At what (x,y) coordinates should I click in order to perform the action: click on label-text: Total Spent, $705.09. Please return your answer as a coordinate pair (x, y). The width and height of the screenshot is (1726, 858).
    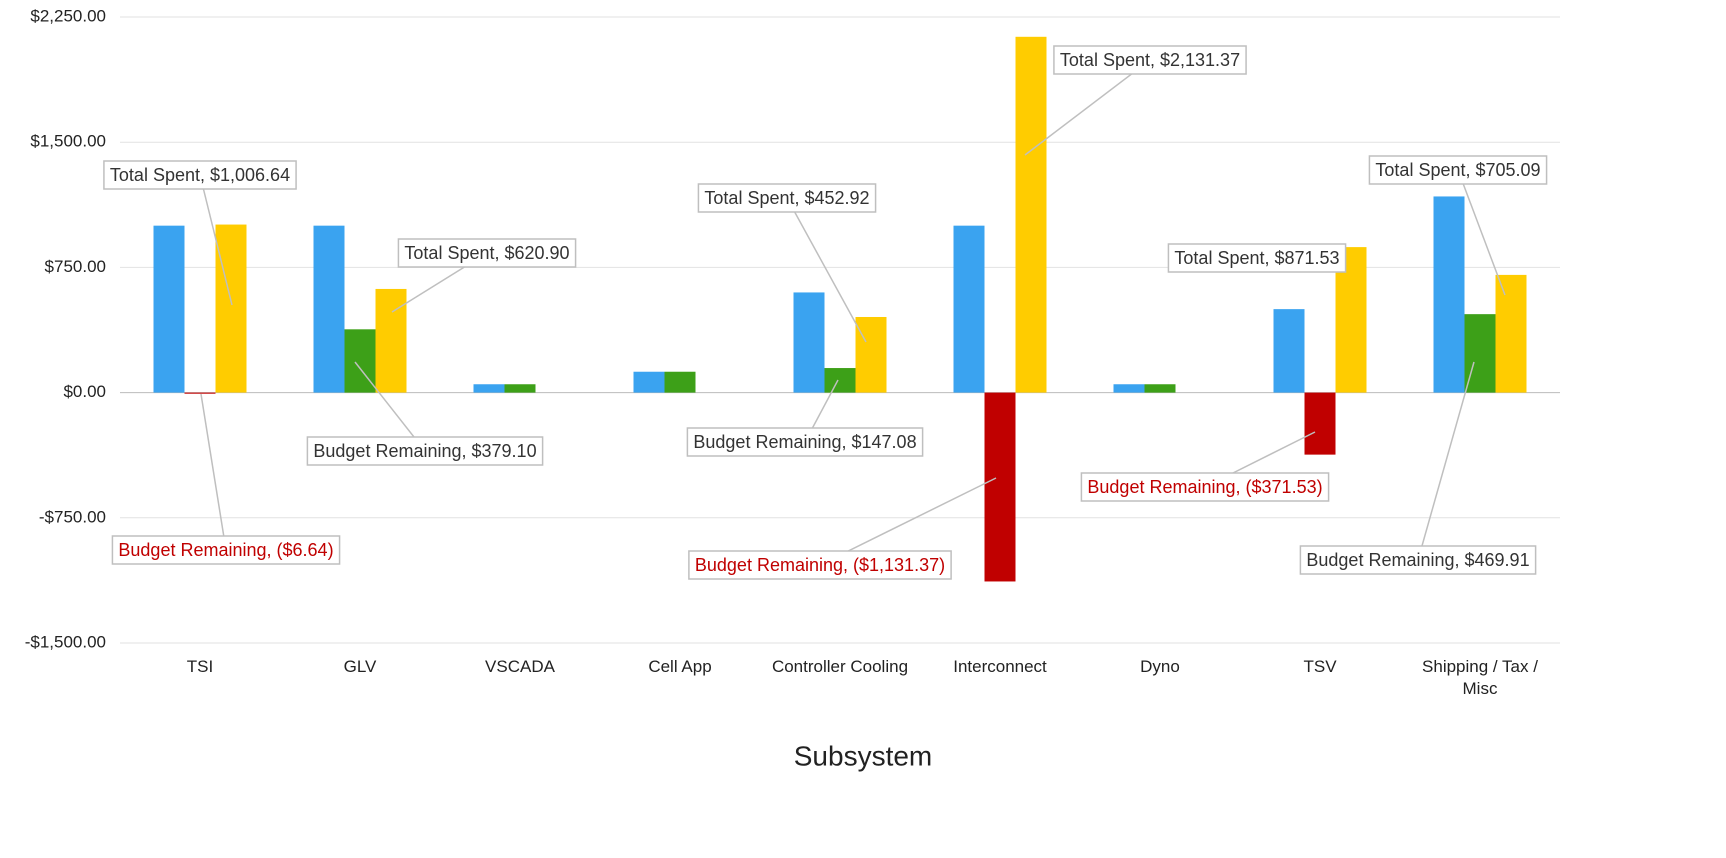
    Looking at the image, I should click on (1457, 170).